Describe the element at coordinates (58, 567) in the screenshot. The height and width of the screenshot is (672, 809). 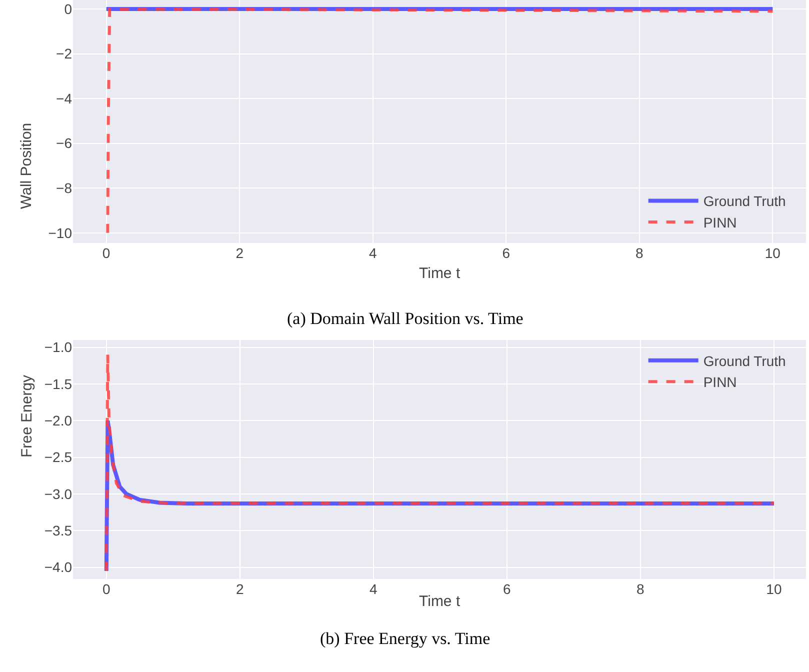
I see `y-tick-label: −4.0` at that location.